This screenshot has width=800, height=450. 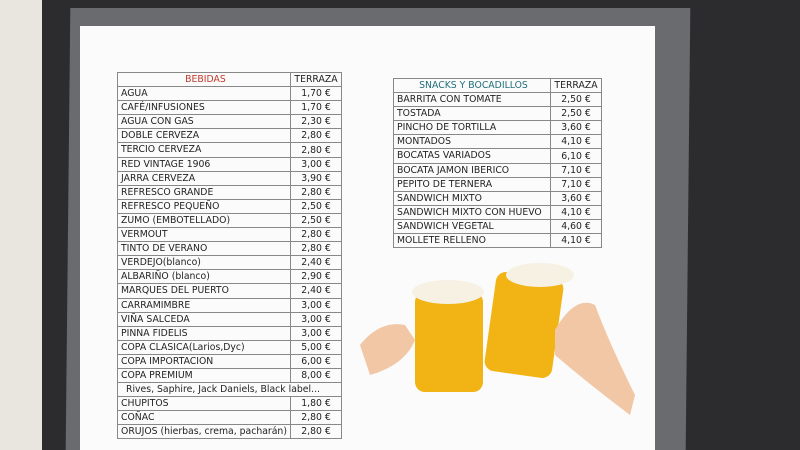 I want to click on menu-row: MARQUES DEL PUERTO 2,40 €, so click(x=229, y=291).